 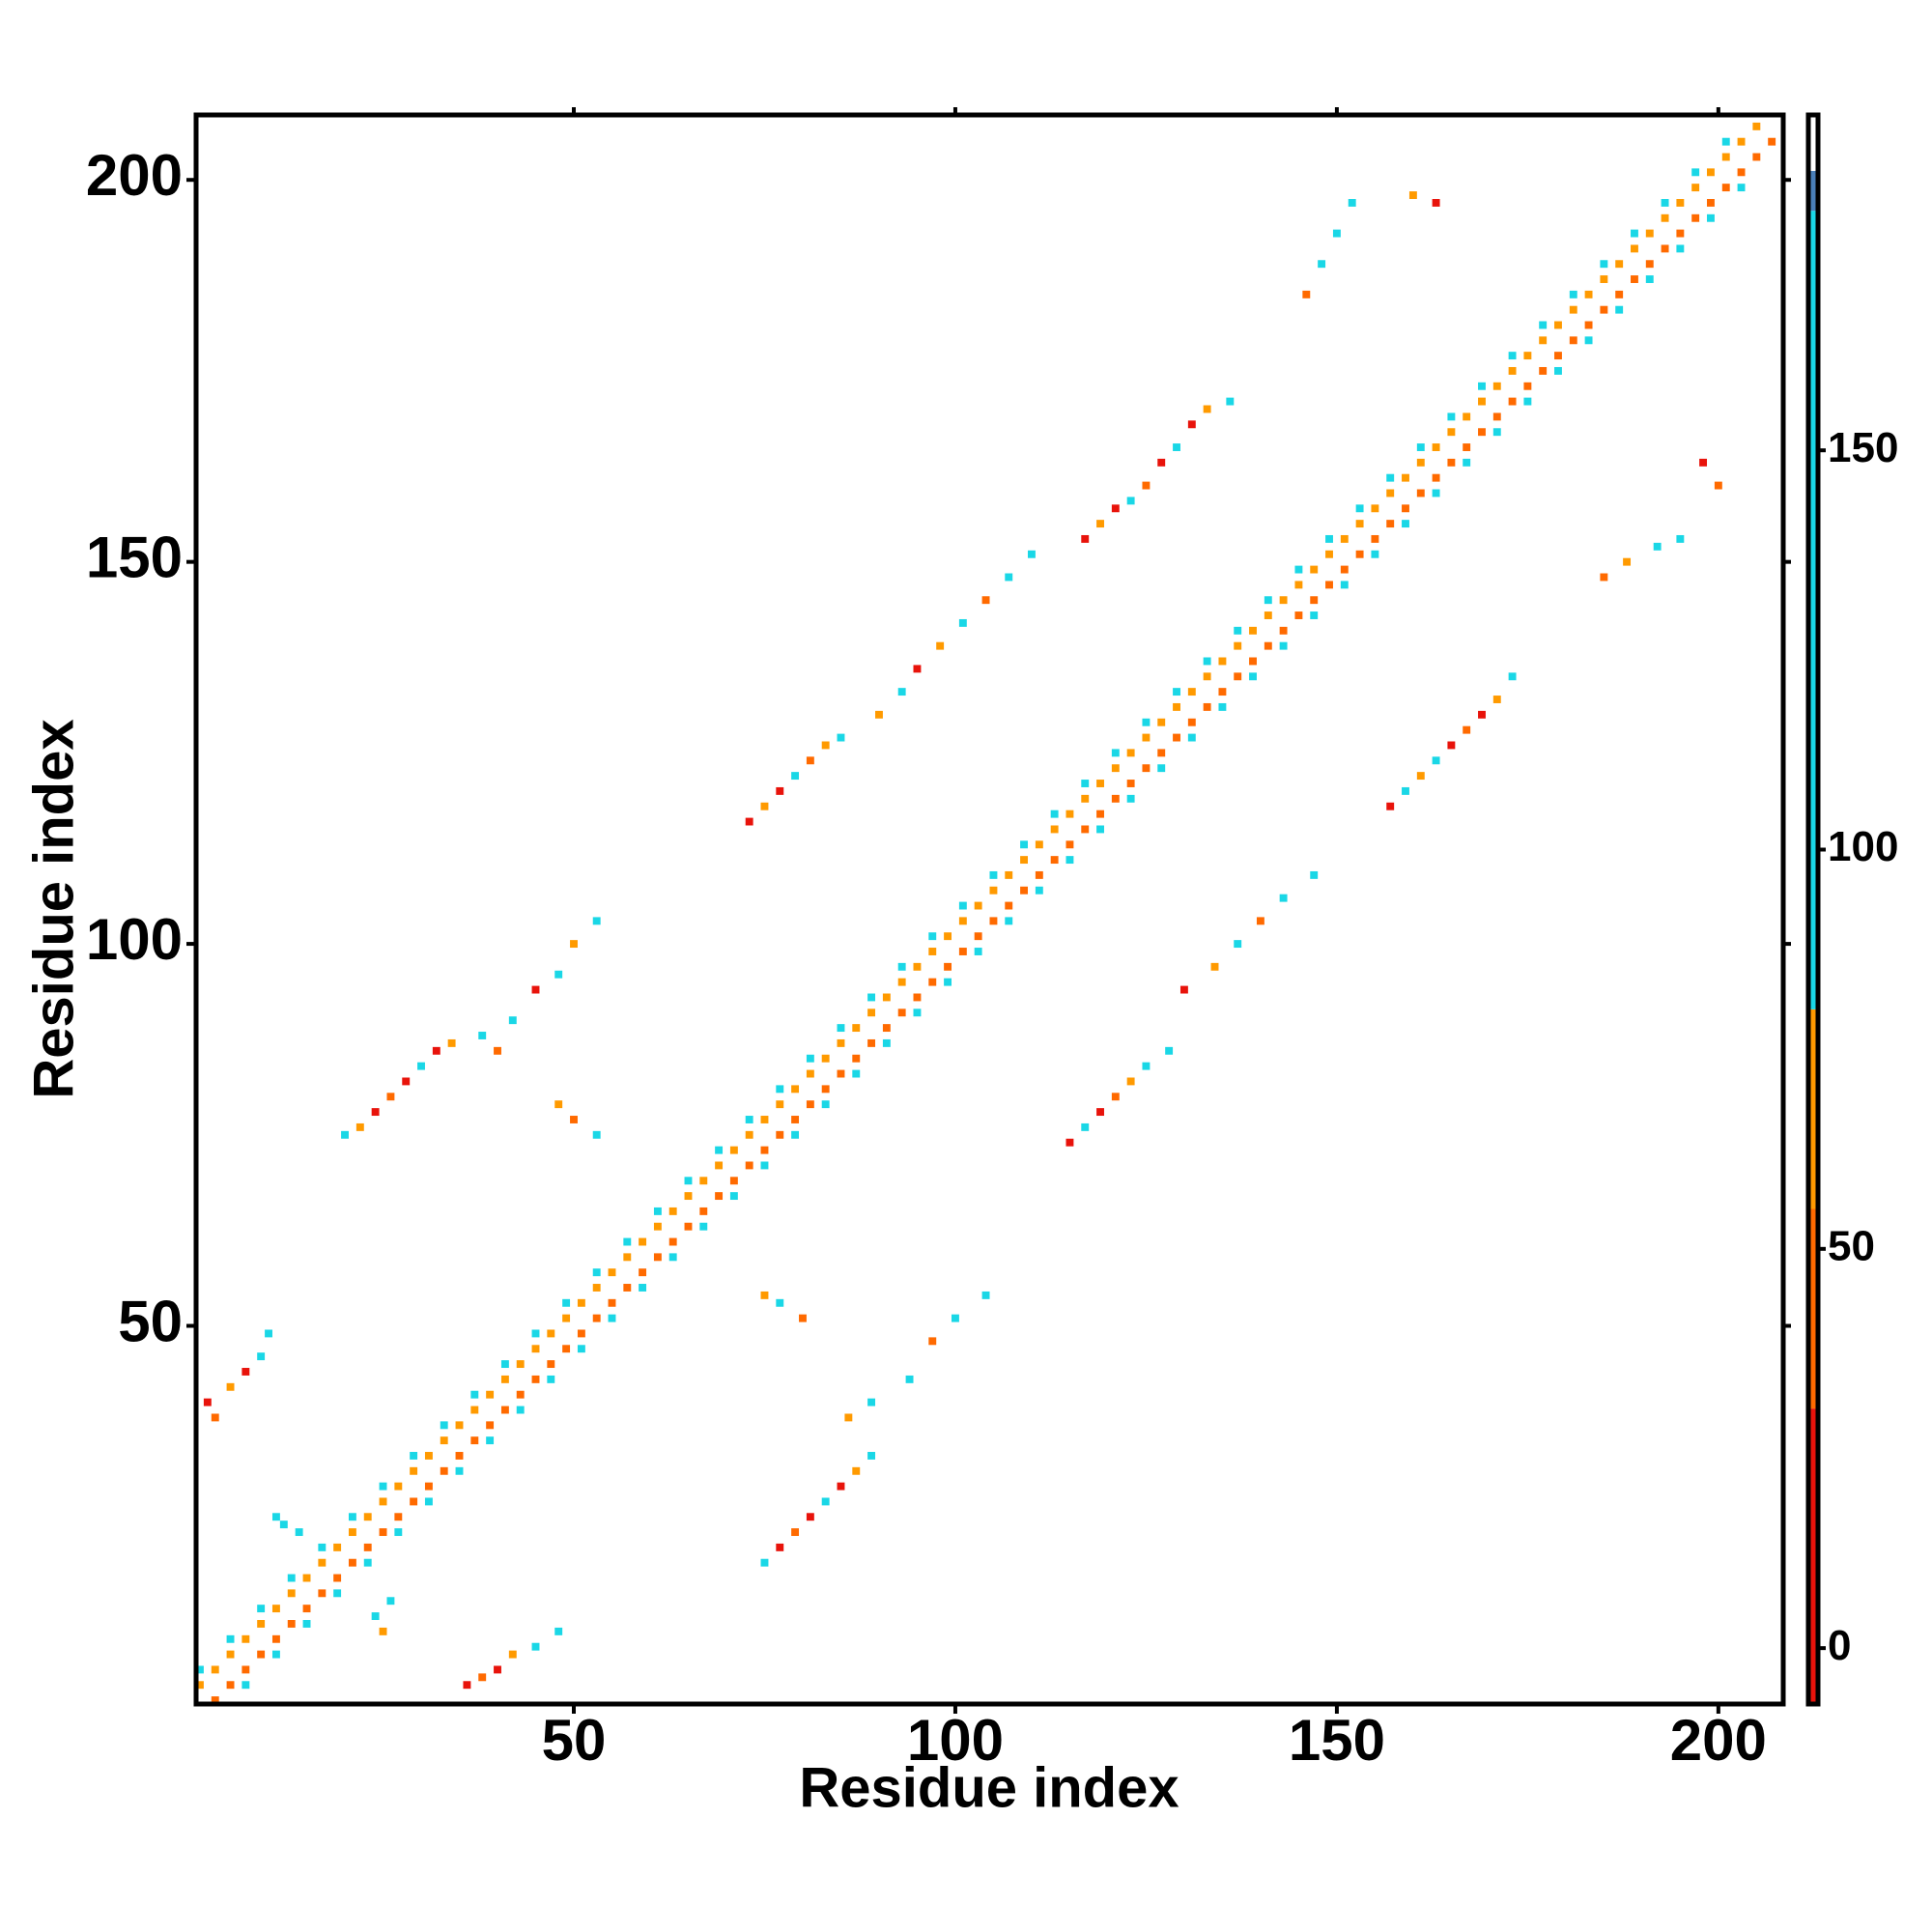 What do you see at coordinates (1337, 1740) in the screenshot?
I see `x-tick-label: 150` at bounding box center [1337, 1740].